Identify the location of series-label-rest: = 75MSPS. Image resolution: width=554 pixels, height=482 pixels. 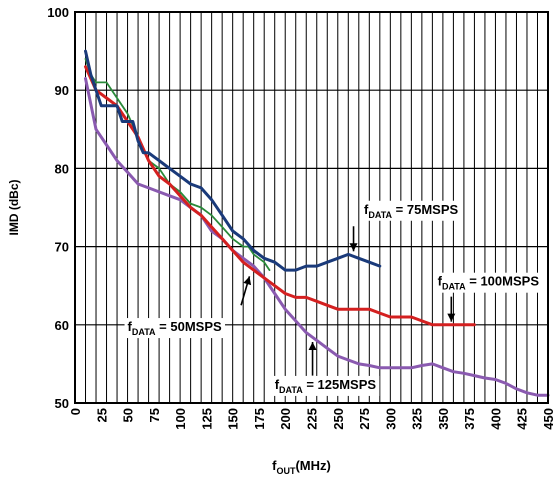
(425, 209).